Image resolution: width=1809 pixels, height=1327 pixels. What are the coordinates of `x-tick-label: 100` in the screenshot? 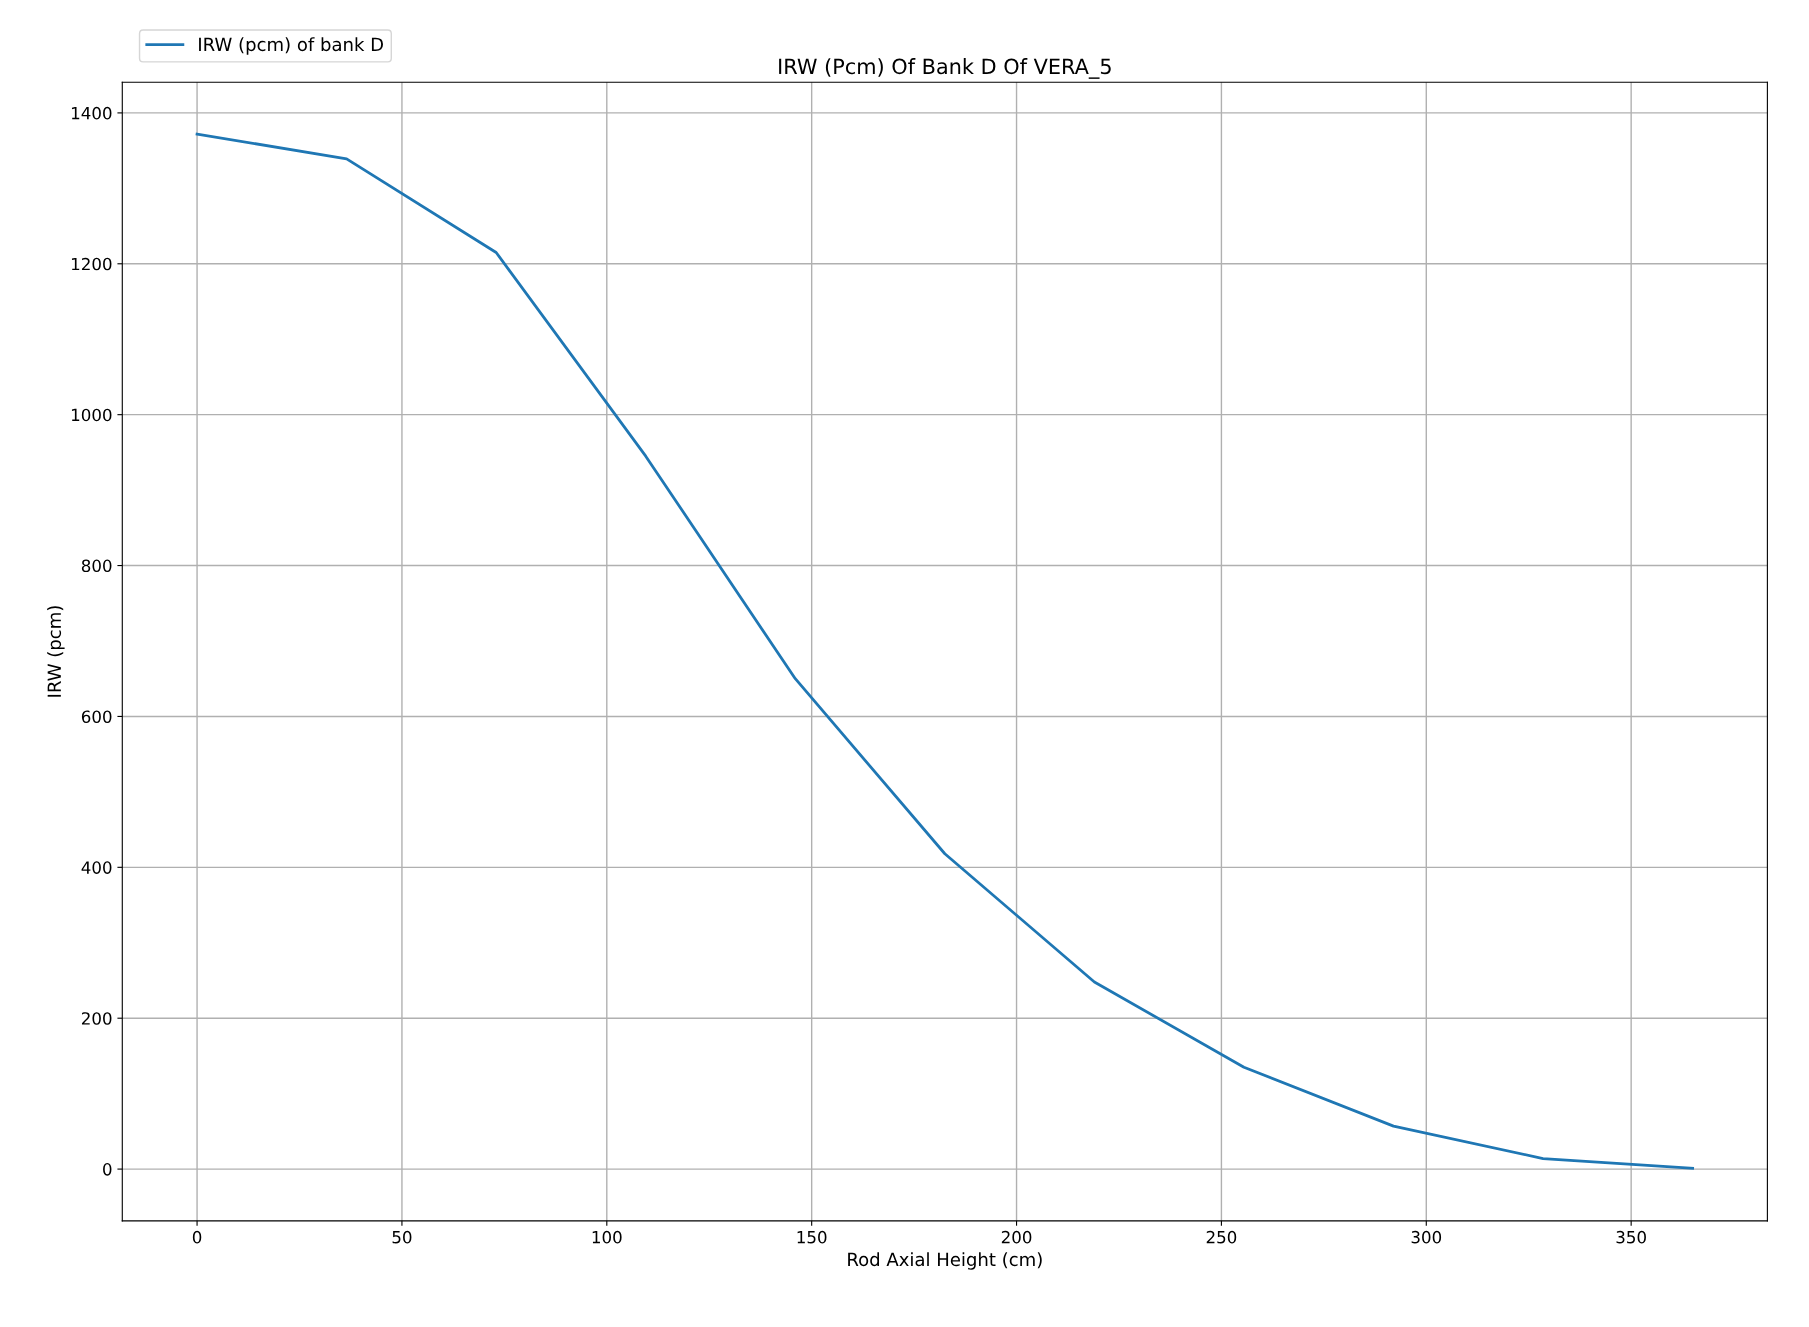 It's located at (607, 1237).